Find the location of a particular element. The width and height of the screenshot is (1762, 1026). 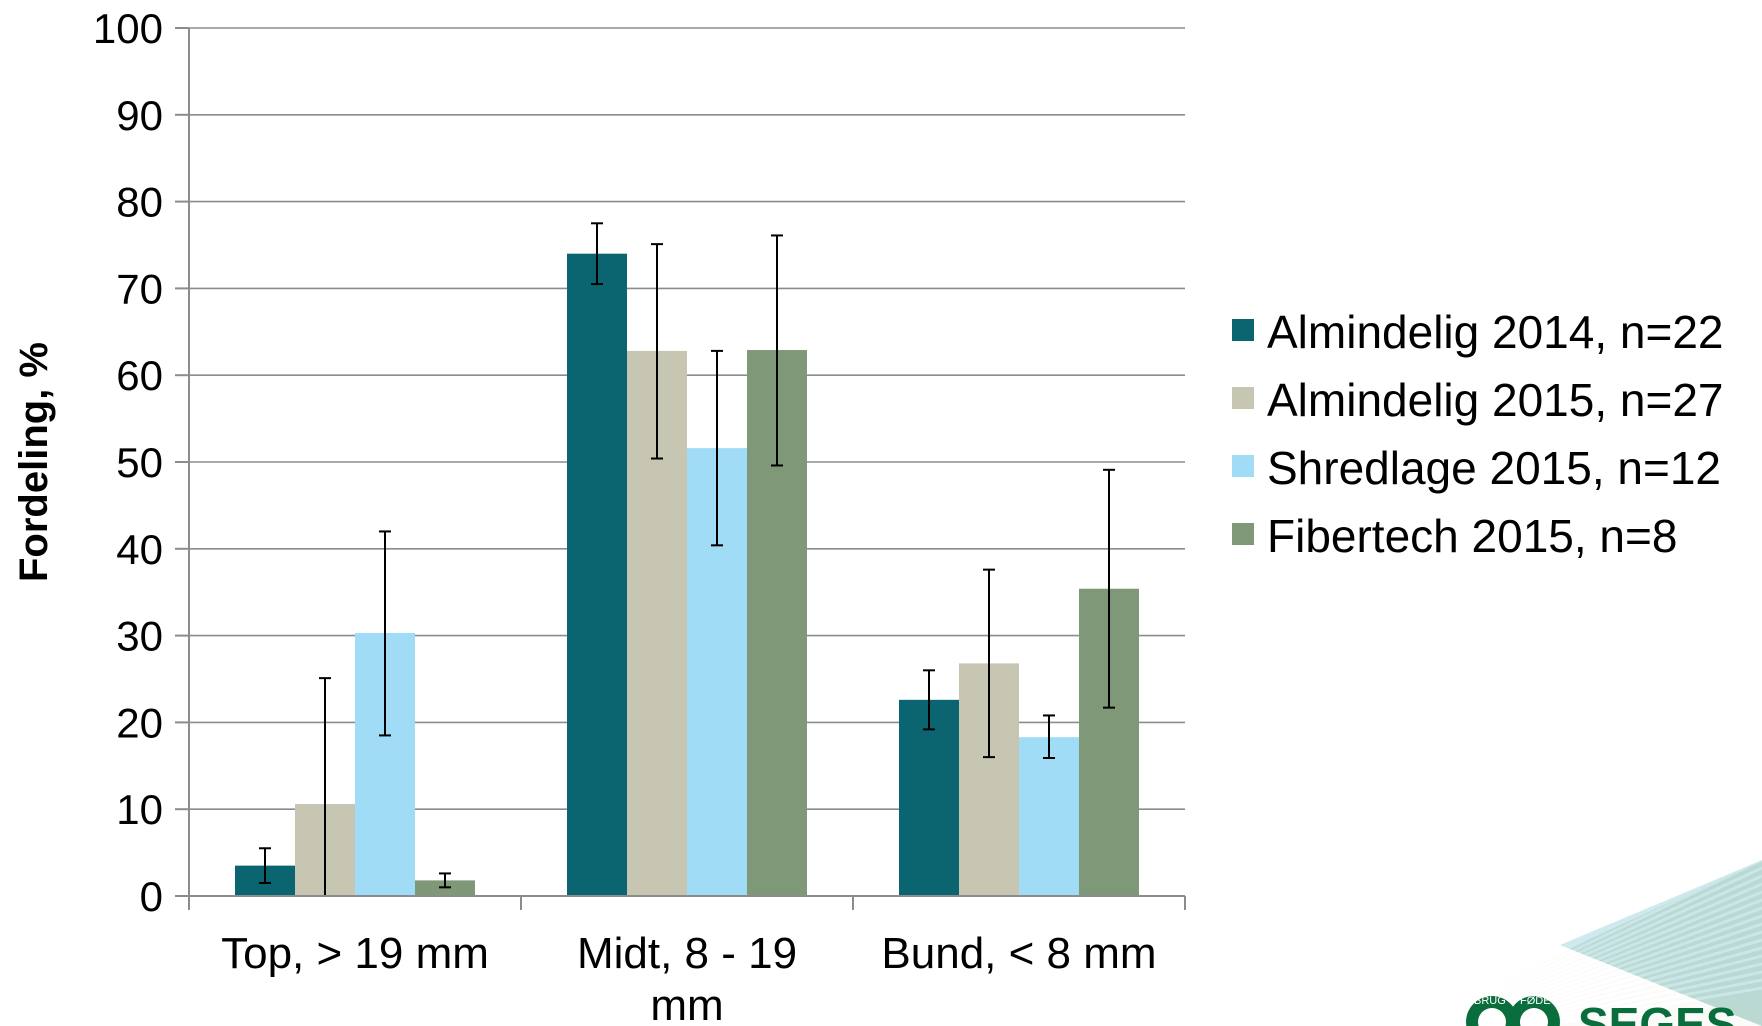

seges-logo: BRUG FØDEV SEGES is located at coordinates (1577, 922).